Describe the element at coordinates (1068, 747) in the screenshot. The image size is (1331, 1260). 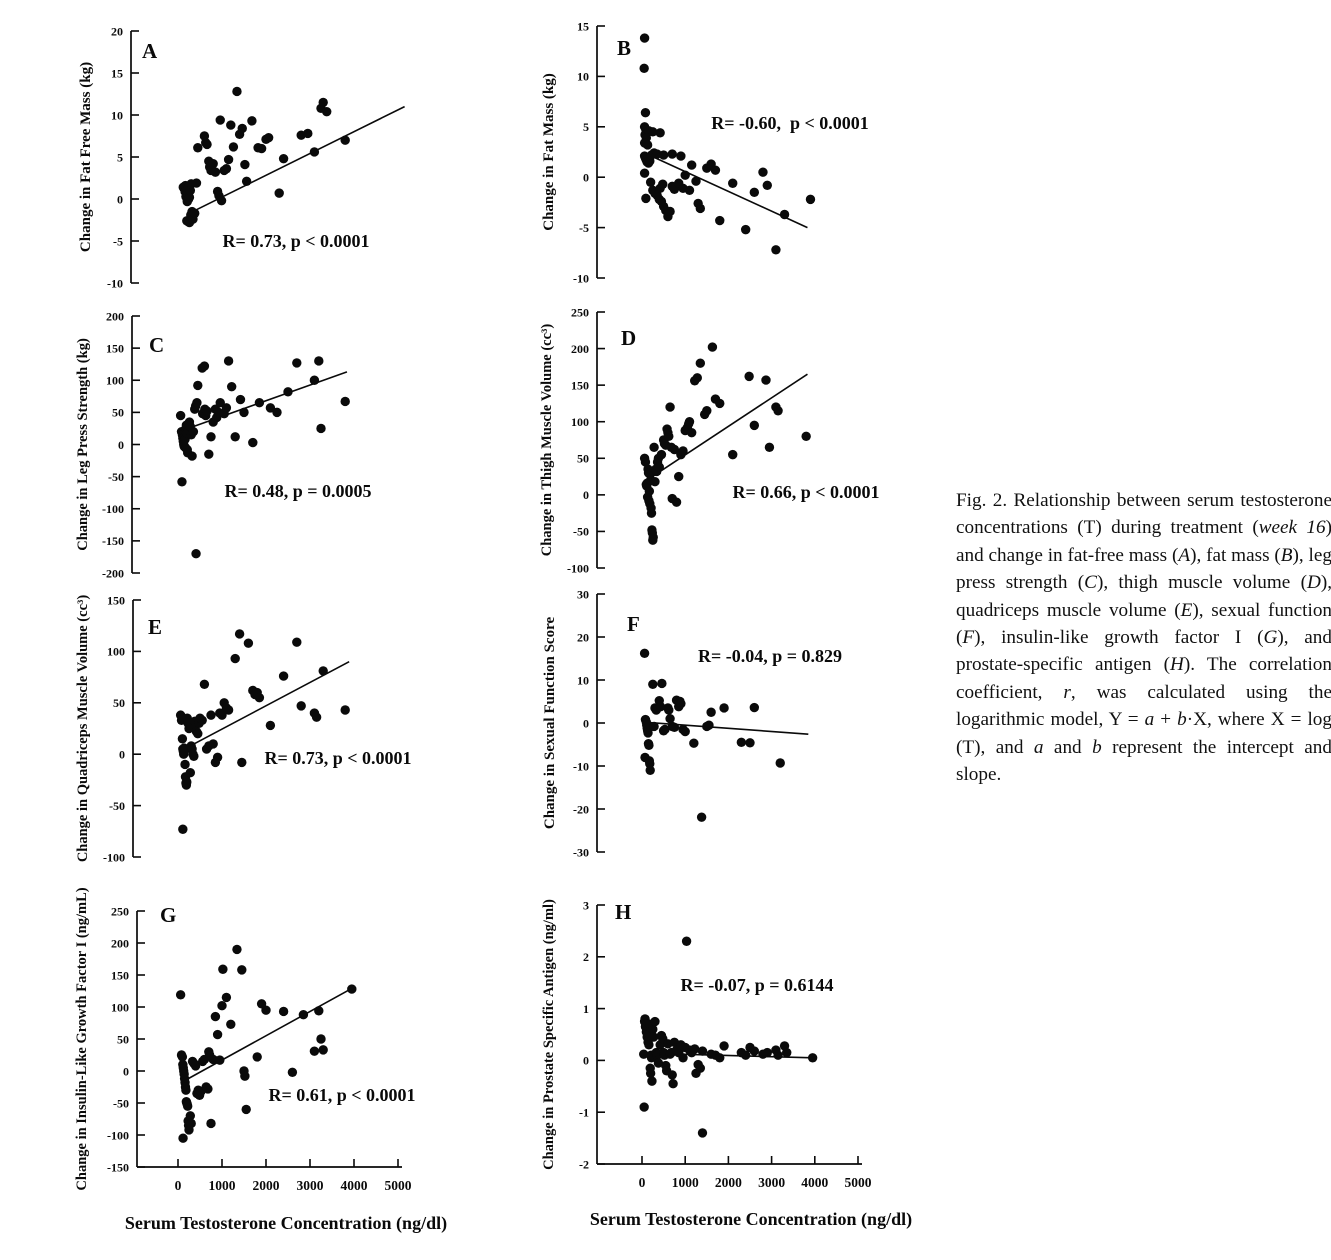
I see `caption-run: and` at that location.